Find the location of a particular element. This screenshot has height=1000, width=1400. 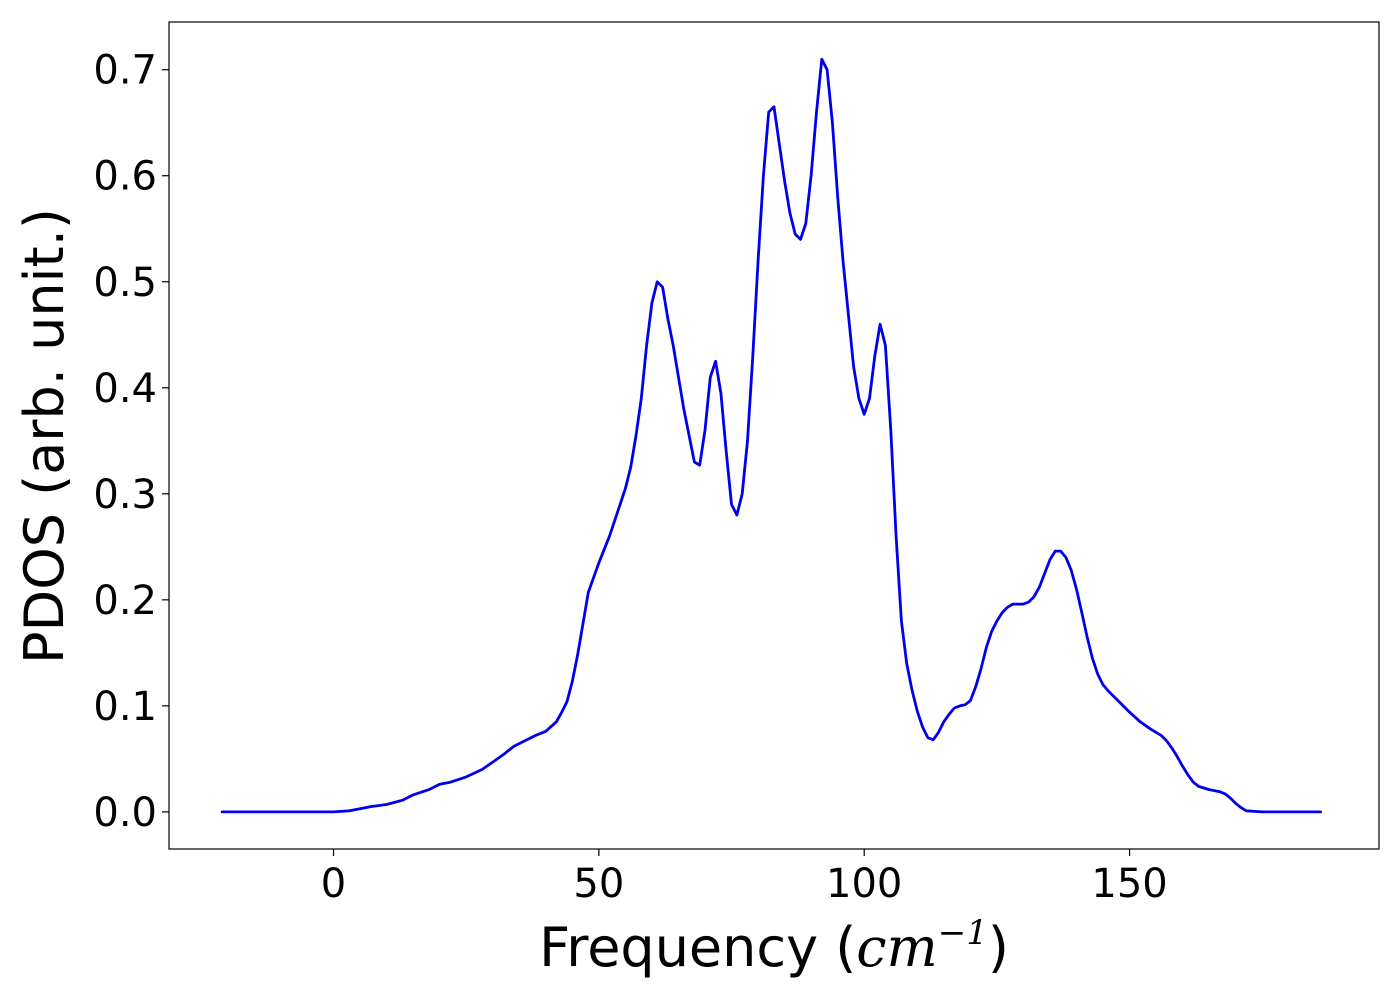

y-axis-ticks: 0.0 0.1 0.2 0.3 0.4 0.5 0.6 0.7 is located at coordinates (131, 442).